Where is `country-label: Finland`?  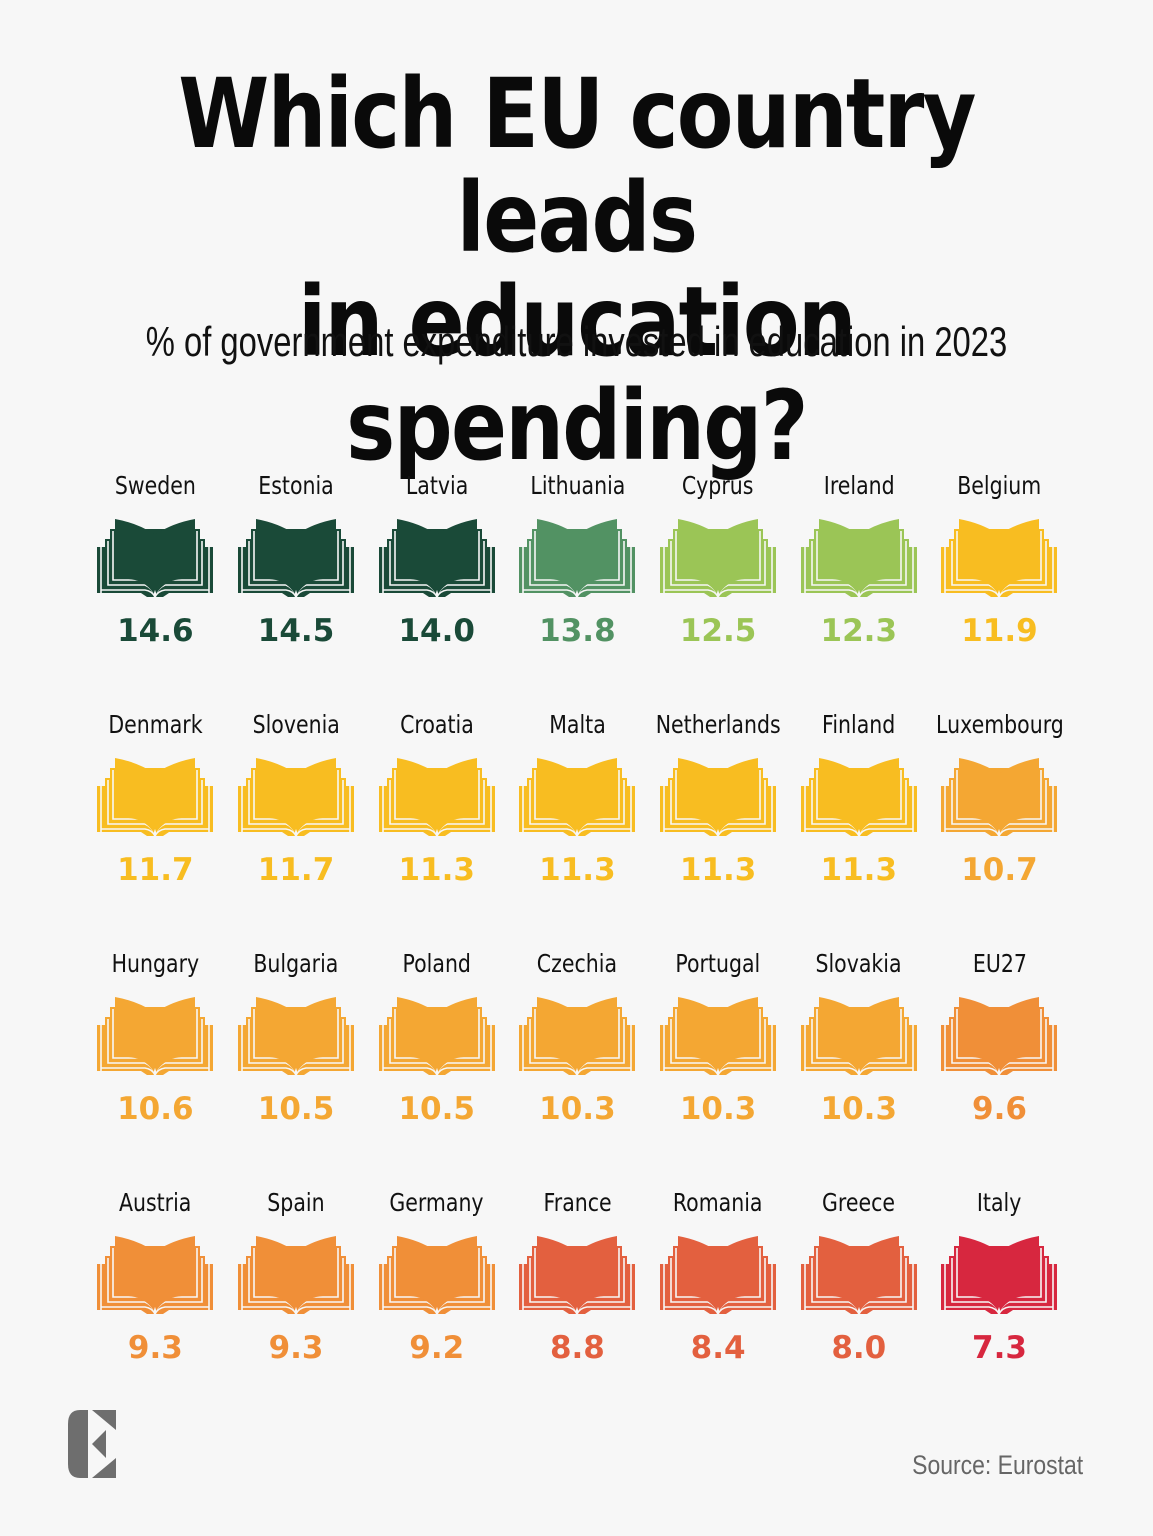
country-label: Finland is located at coordinates (859, 724).